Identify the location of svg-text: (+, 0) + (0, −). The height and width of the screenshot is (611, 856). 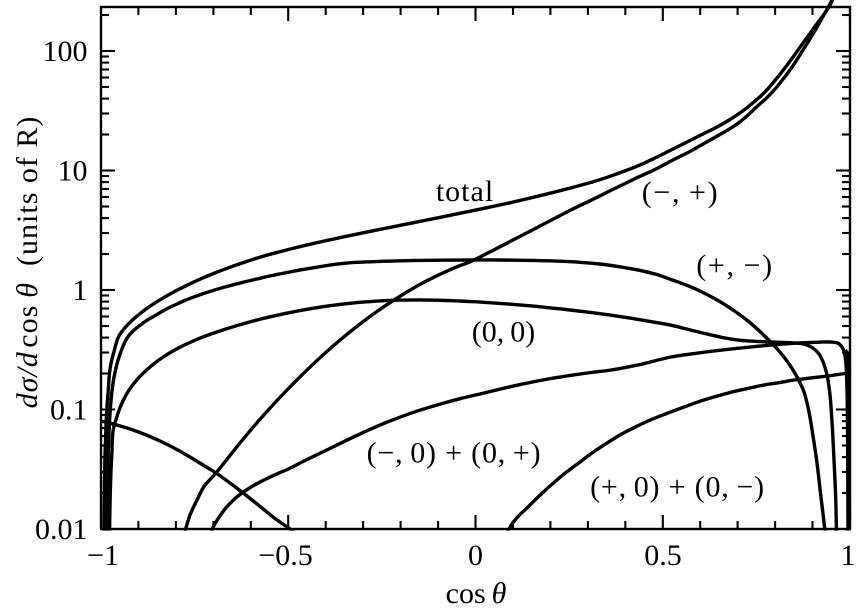
(677, 487).